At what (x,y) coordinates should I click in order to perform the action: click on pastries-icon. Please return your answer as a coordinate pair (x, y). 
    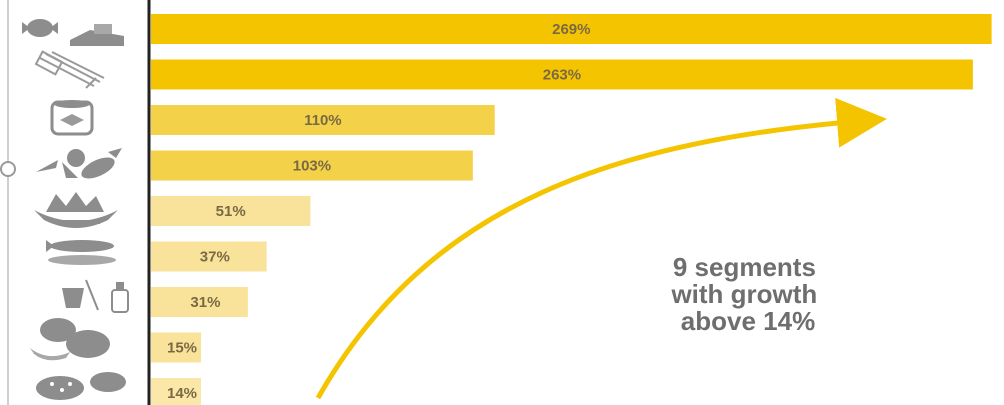
    Looking at the image, I should click on (81, 386).